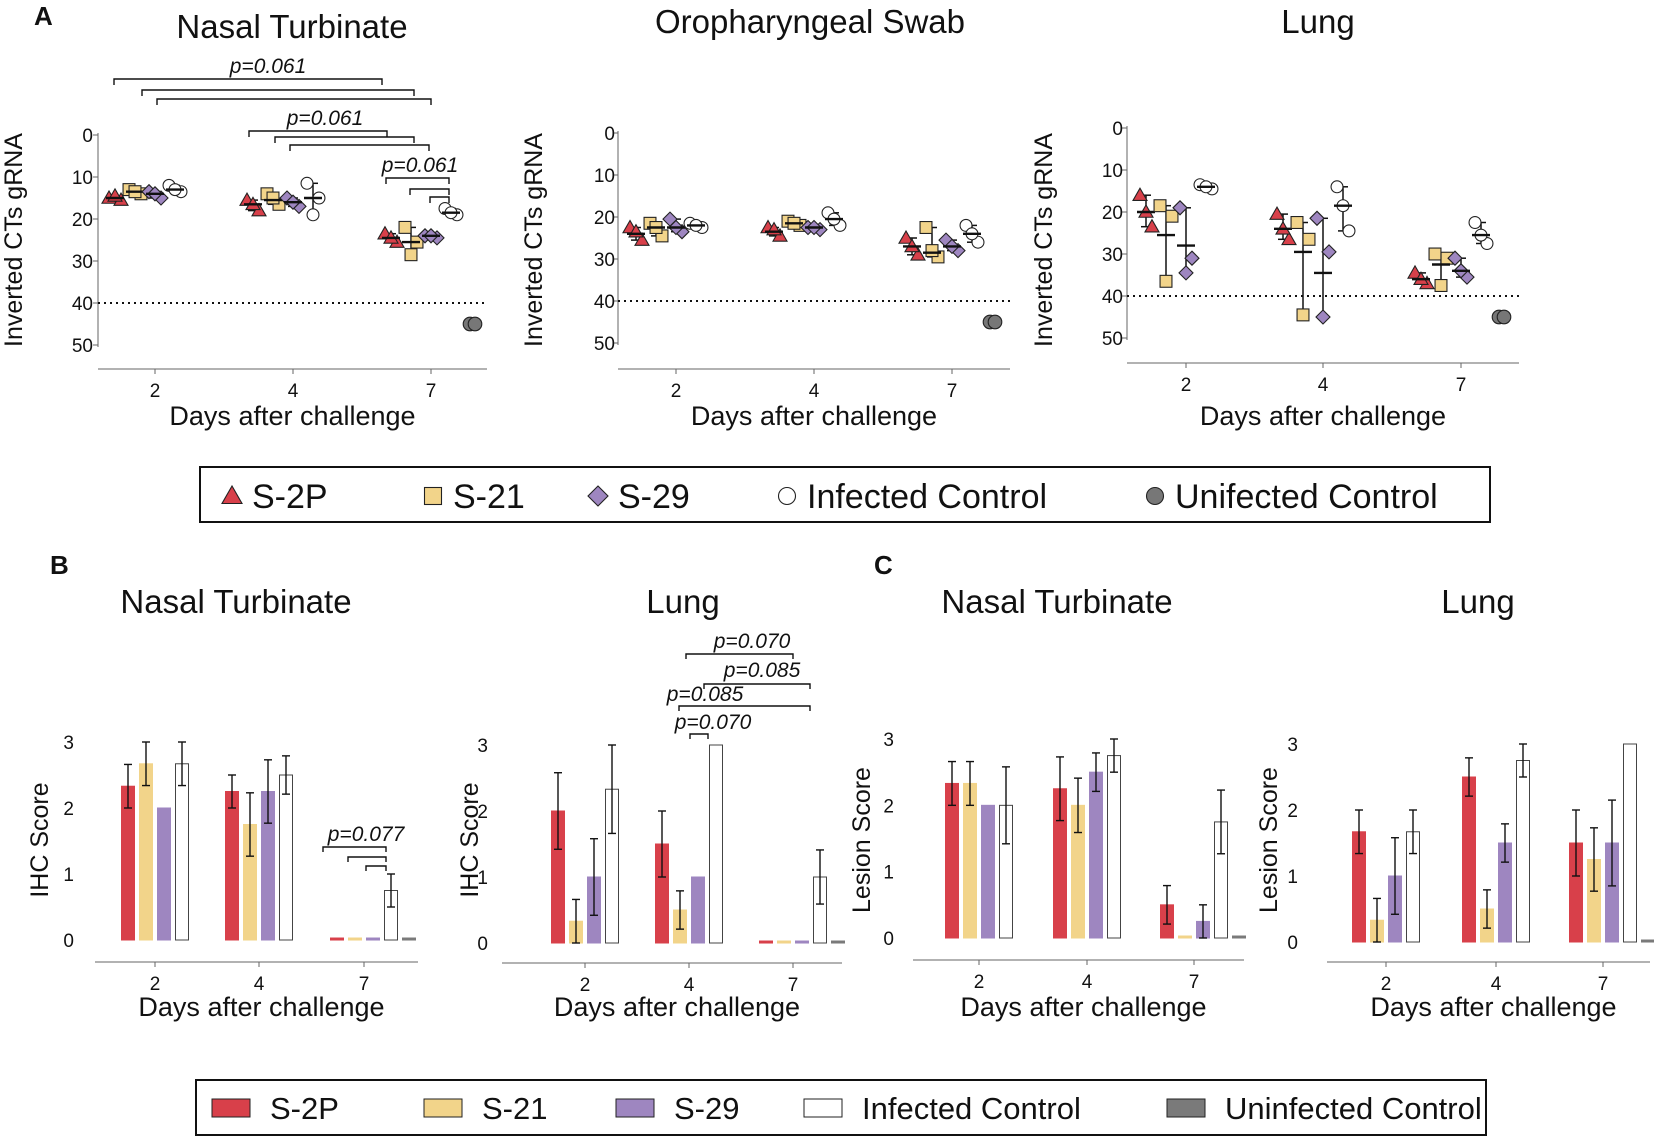  I want to click on bar-infected-control, so click(1114, 847).